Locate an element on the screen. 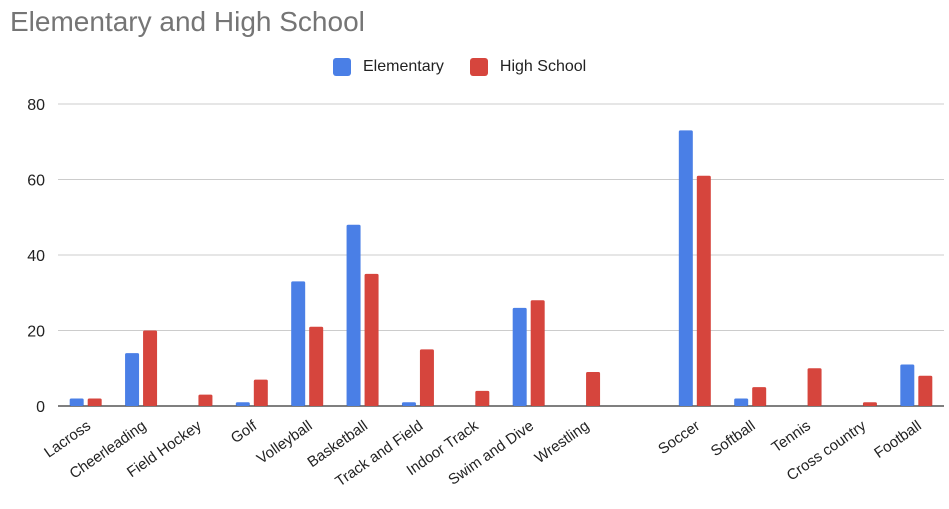 This screenshot has height=509, width=949. x-tick-label: Golf is located at coordinates (244, 432).